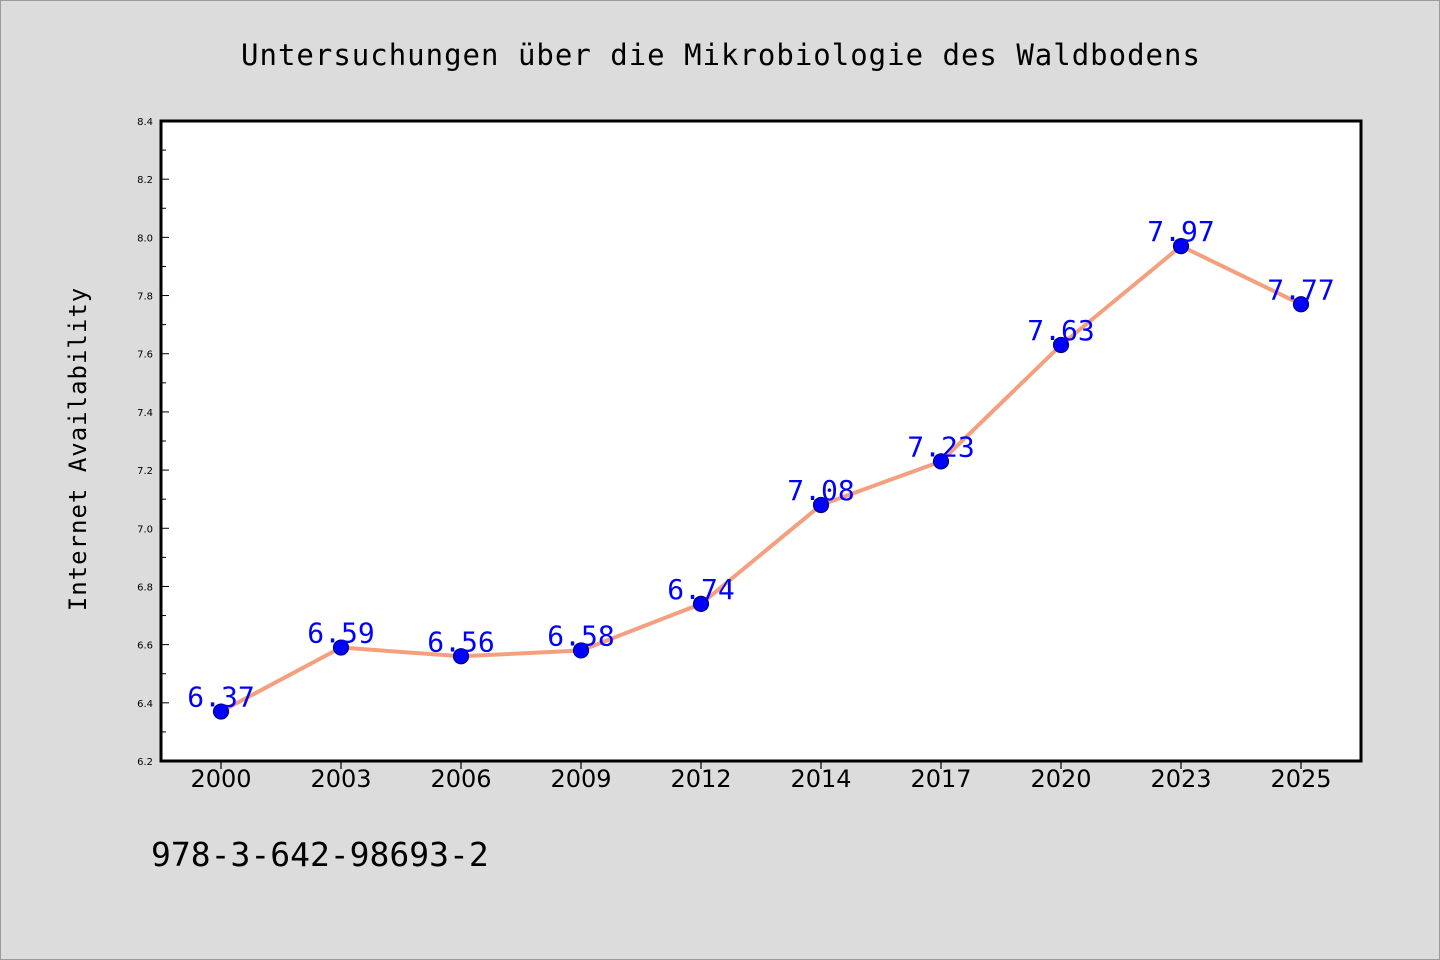 This screenshot has width=1440, height=960. Describe the element at coordinates (1060, 330) in the screenshot. I see `data-label: 7.63` at that location.